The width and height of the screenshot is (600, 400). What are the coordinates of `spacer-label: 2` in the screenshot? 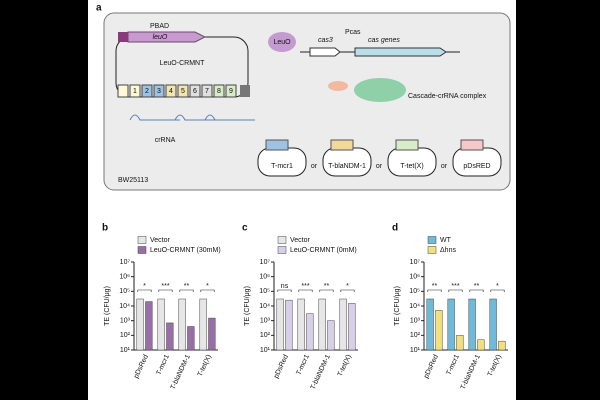 It's located at (147, 91).